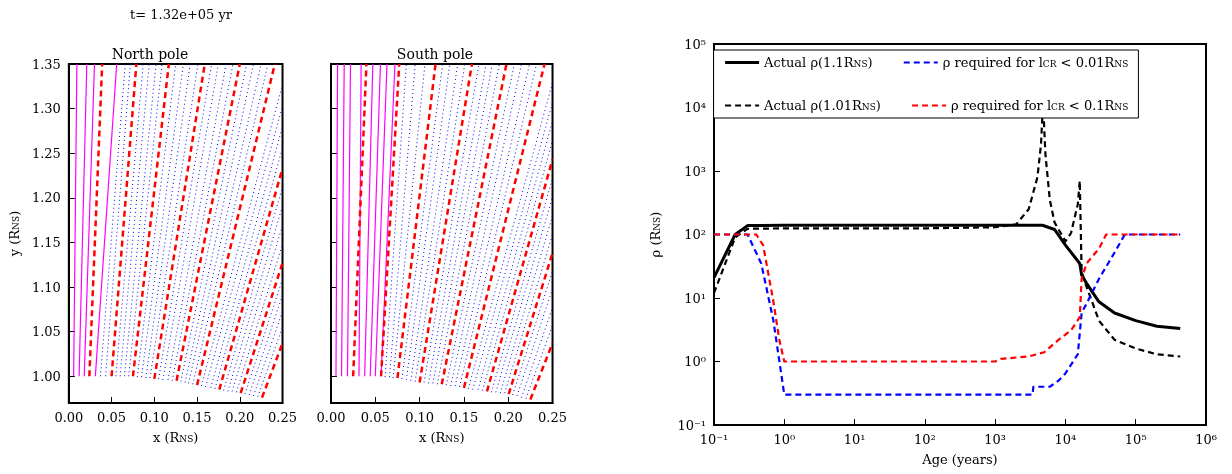  What do you see at coordinates (46, 153) in the screenshot?
I see `y-tick-label: 1.25` at bounding box center [46, 153].